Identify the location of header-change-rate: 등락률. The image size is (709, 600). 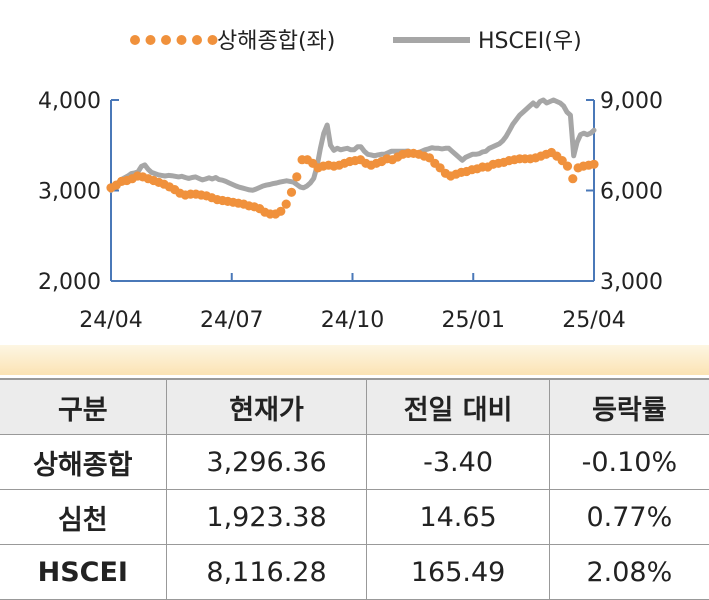
(628, 407).